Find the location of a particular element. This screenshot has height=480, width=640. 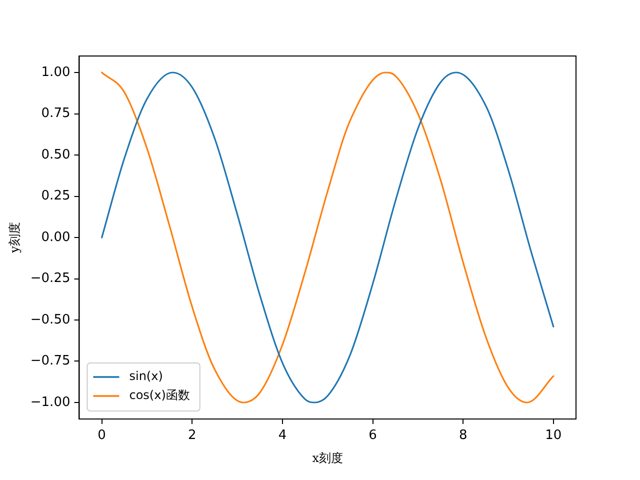

y-tick-label: 0.75 is located at coordinates (55, 114).